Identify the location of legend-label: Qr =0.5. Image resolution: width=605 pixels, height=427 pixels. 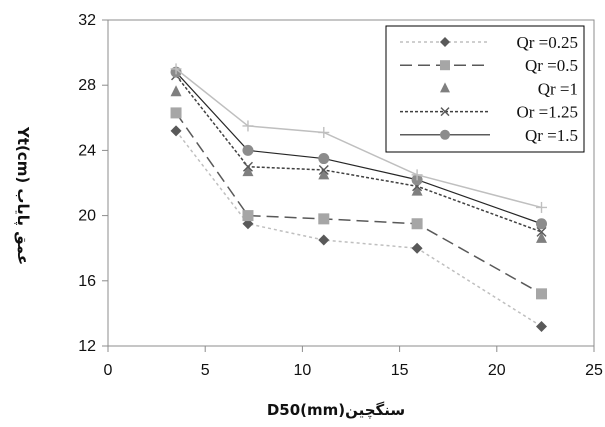
(551, 65).